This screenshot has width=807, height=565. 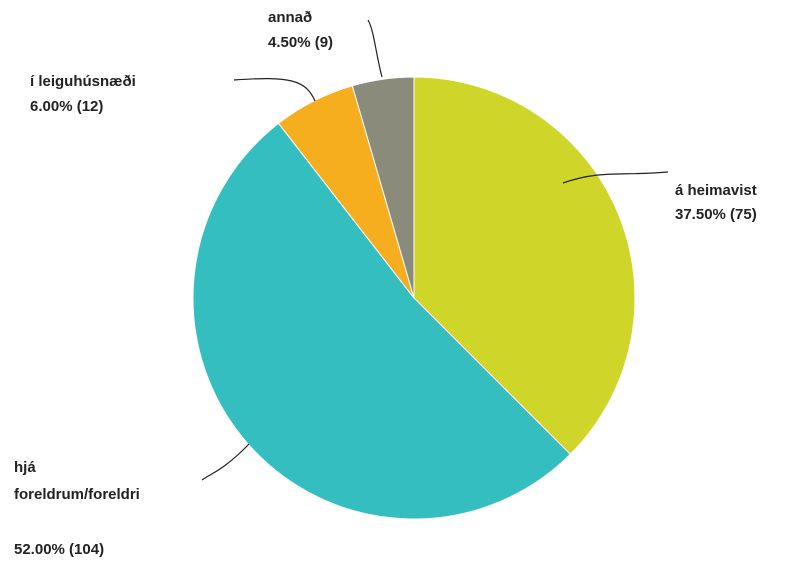 What do you see at coordinates (66, 106) in the screenshot?
I see `slice-value-i-leiguhusn-i: 6.00% (12)` at bounding box center [66, 106].